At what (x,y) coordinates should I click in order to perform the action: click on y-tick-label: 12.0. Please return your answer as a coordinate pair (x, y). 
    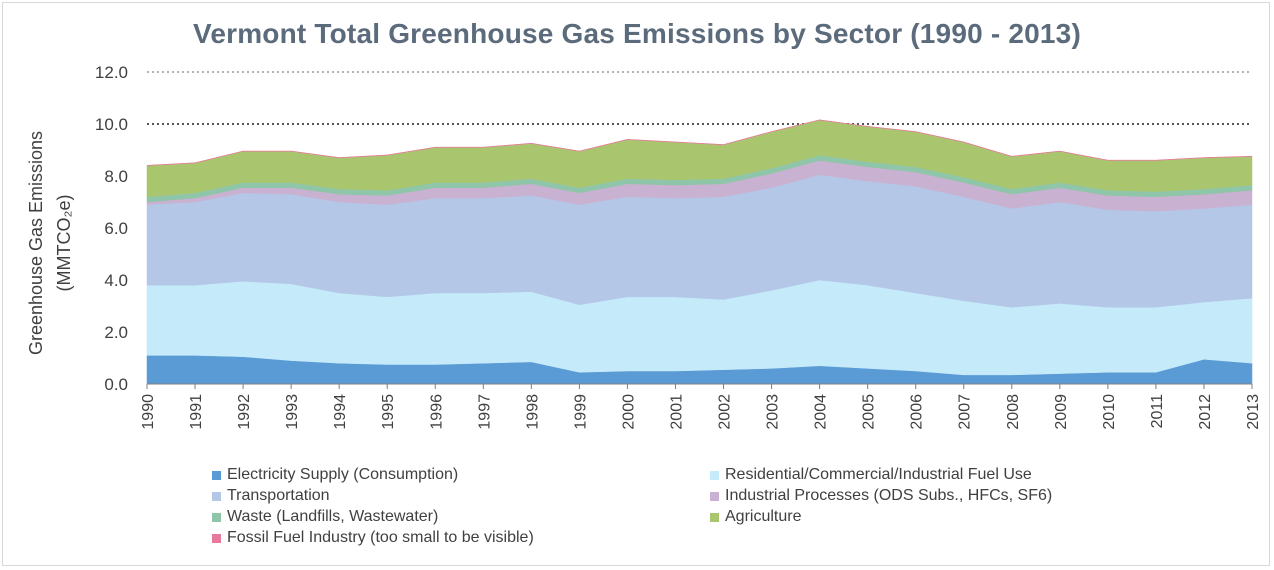
    Looking at the image, I should click on (111, 72).